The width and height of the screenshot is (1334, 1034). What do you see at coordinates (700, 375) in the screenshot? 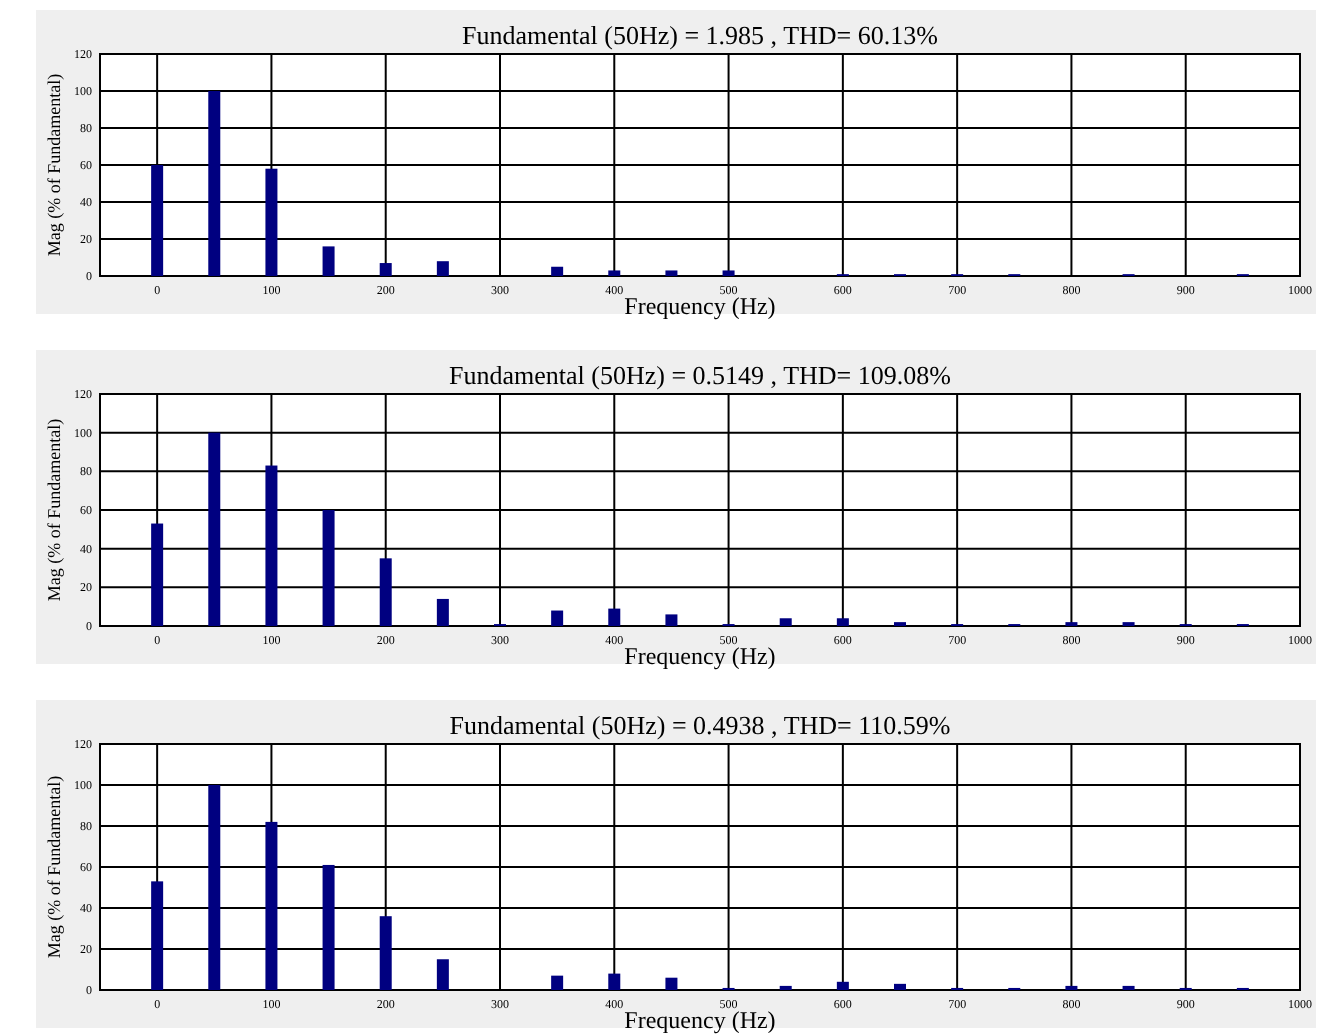
I see `chart-title: Fundamental (50Hz) = 0.5149 , THD= 109.08%` at bounding box center [700, 375].